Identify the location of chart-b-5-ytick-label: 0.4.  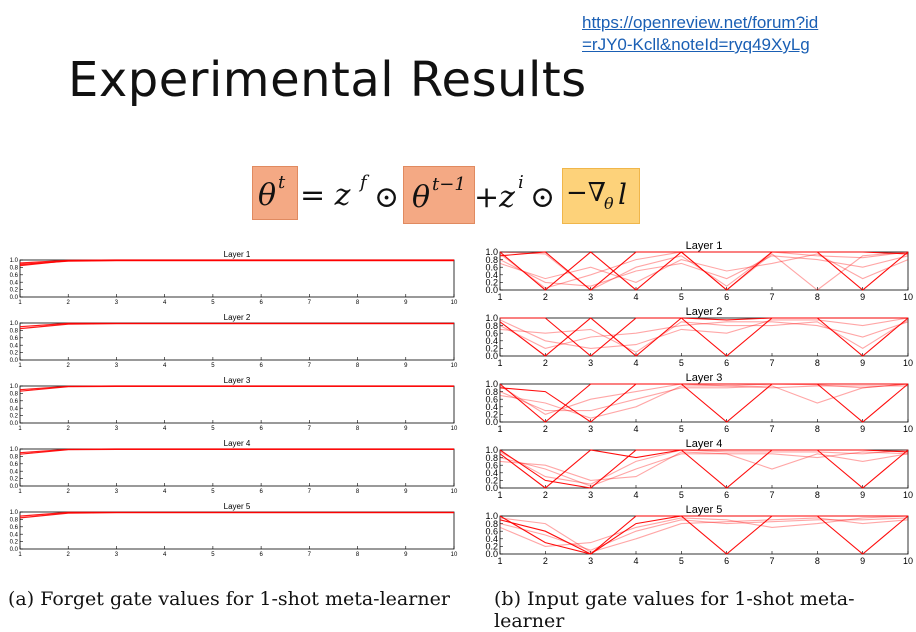
(491, 539).